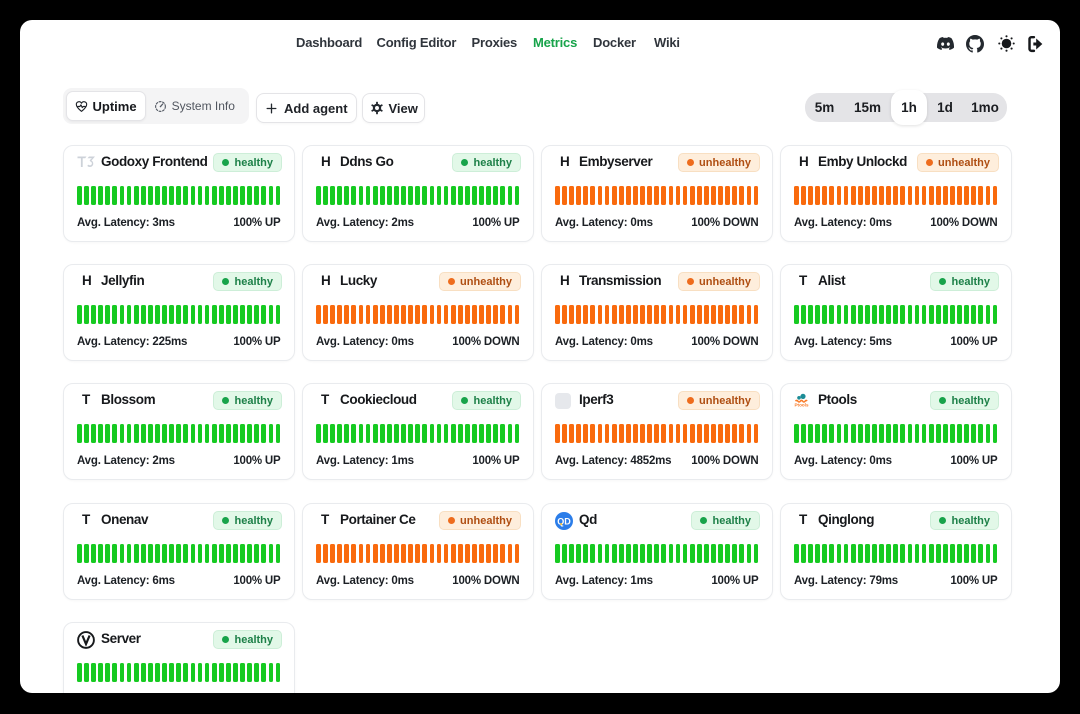 The image size is (1080, 714). What do you see at coordinates (801, 405) in the screenshot?
I see `svg-text: Ptools` at bounding box center [801, 405].